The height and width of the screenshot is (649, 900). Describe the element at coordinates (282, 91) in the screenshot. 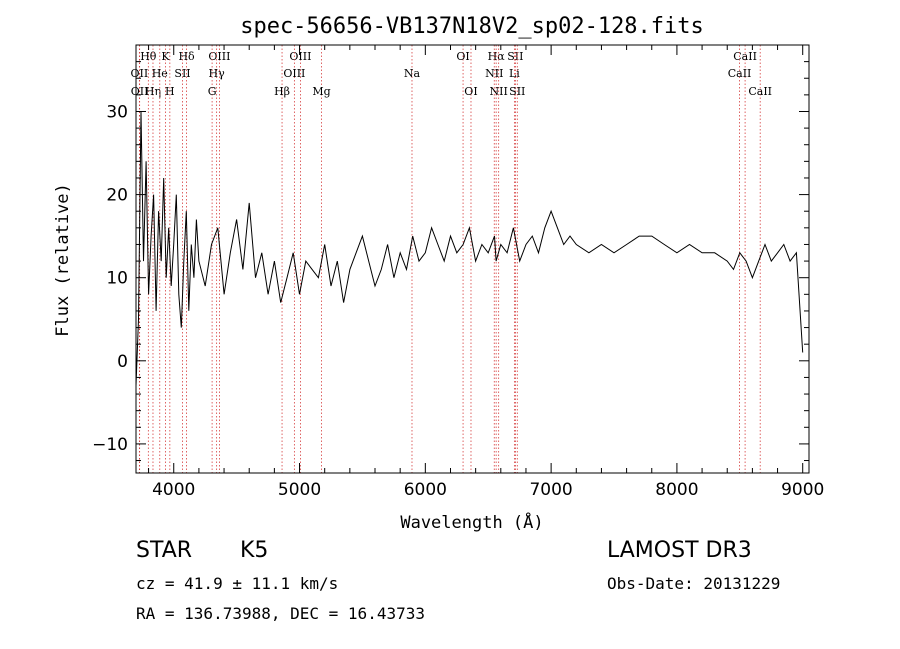

I see `line-marker-label: Hβ` at that location.